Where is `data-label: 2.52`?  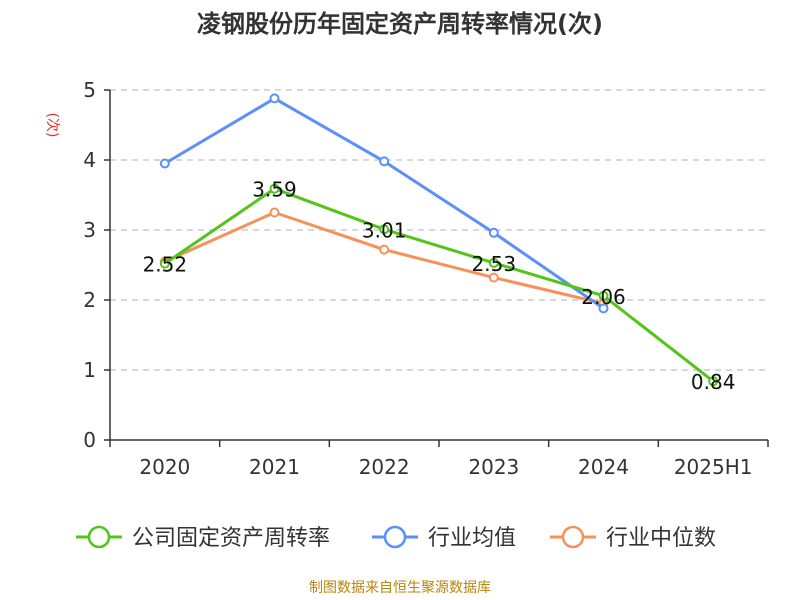 data-label: 2.52 is located at coordinates (165, 265).